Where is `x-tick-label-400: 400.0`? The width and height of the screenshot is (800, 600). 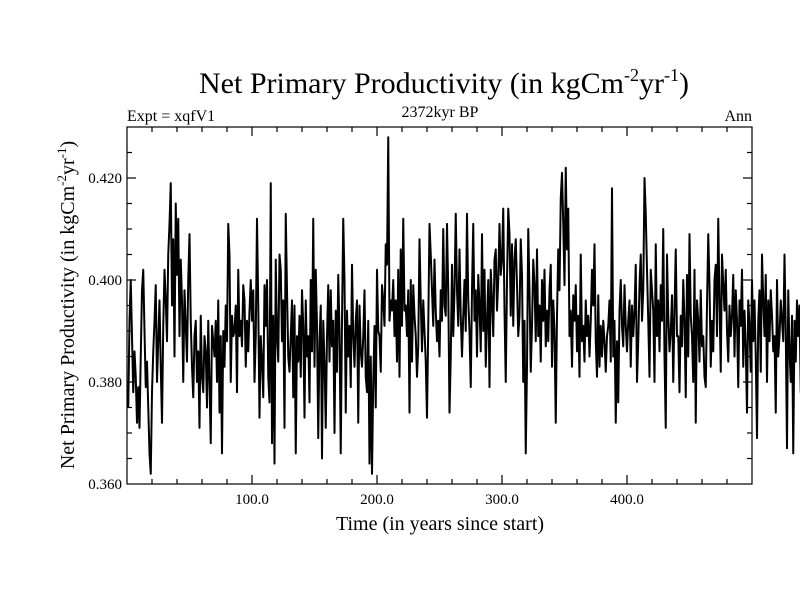 x-tick-label-400: 400.0 is located at coordinates (627, 500).